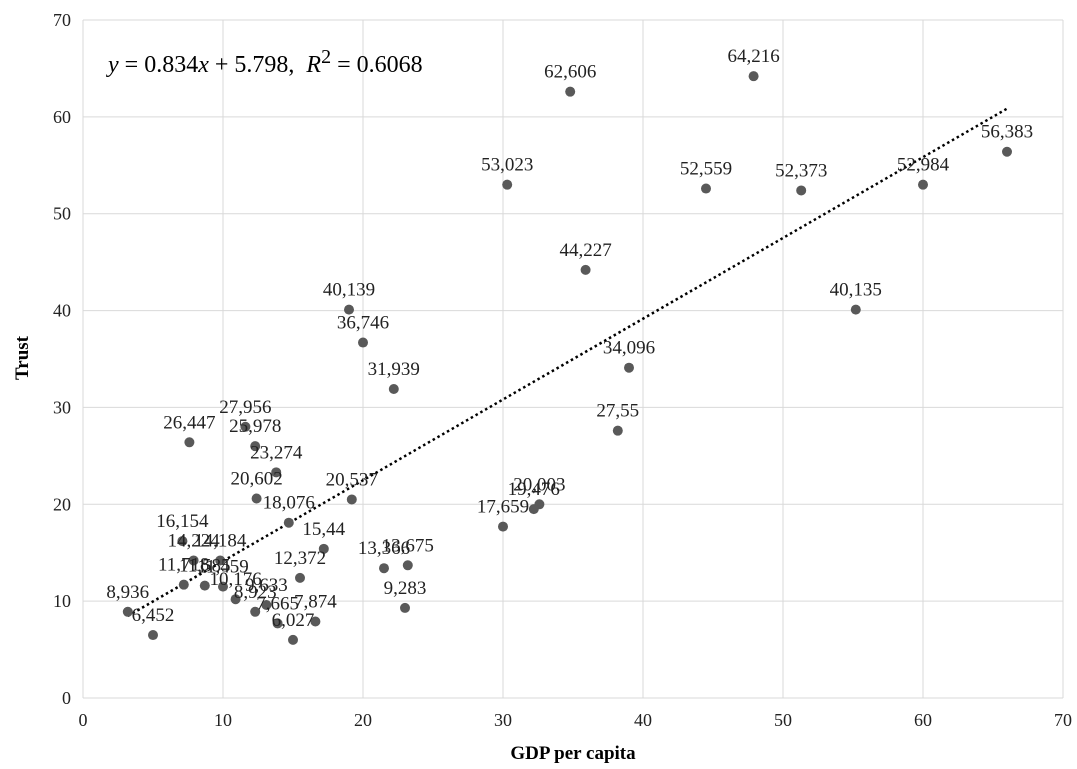 The width and height of the screenshot is (1077, 769). Describe the element at coordinates (127, 592) in the screenshot. I see `data-label: 8,936` at that location.